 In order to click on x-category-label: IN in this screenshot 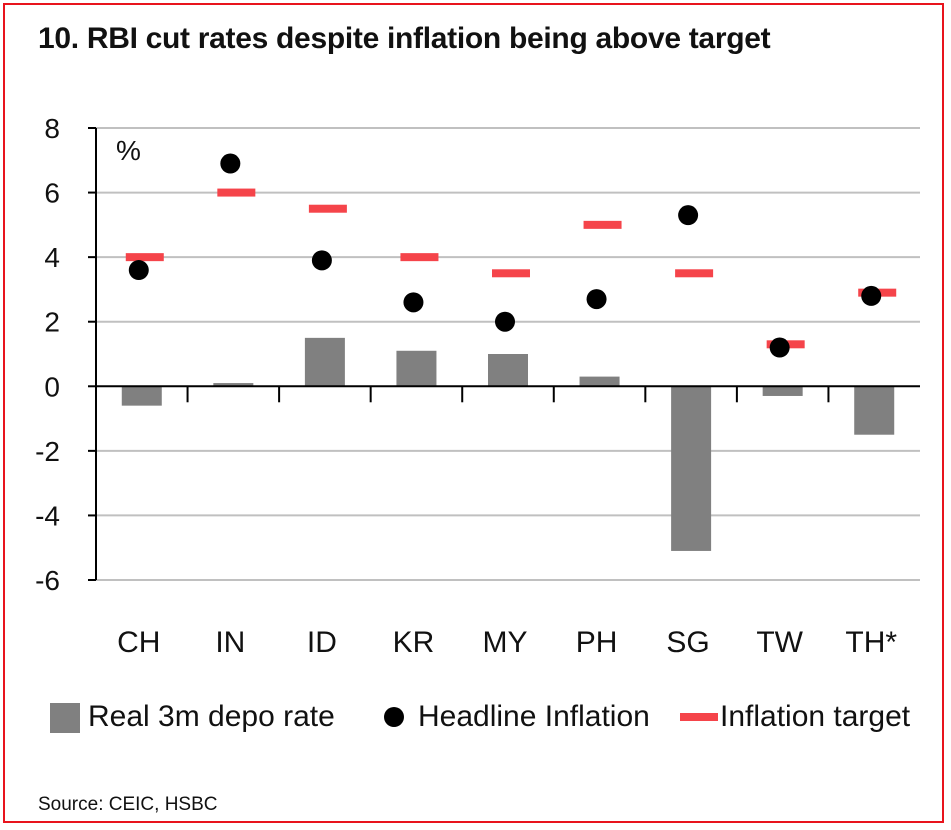, I will do `click(230, 642)`.